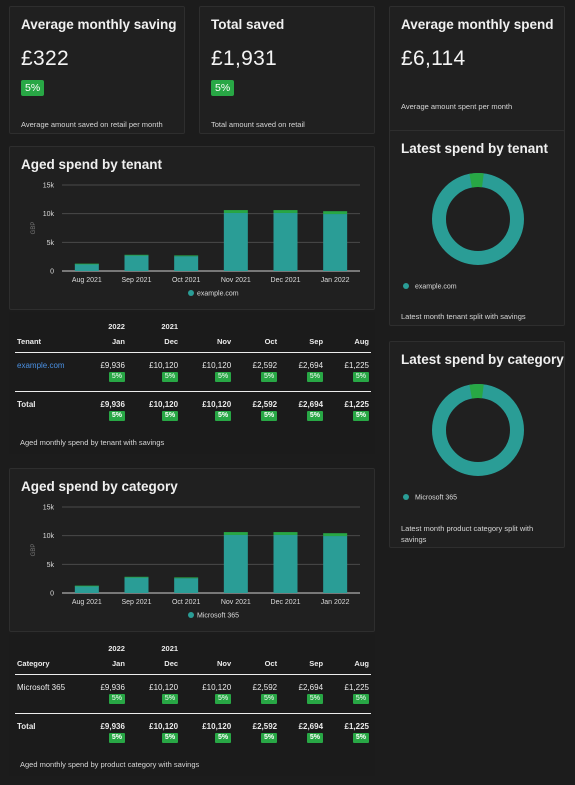 Image resolution: width=575 pixels, height=785 pixels. What do you see at coordinates (193, 335) in the screenshot?
I see `table-header-row: Tenant 2022 Jan 2021 Dec Nov Oct Sep Aug` at bounding box center [193, 335].